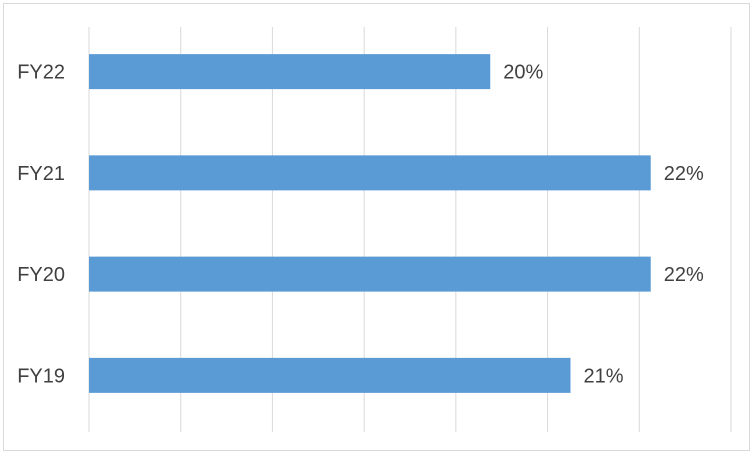  What do you see at coordinates (370, 274) in the screenshot?
I see `bar-fy20` at bounding box center [370, 274].